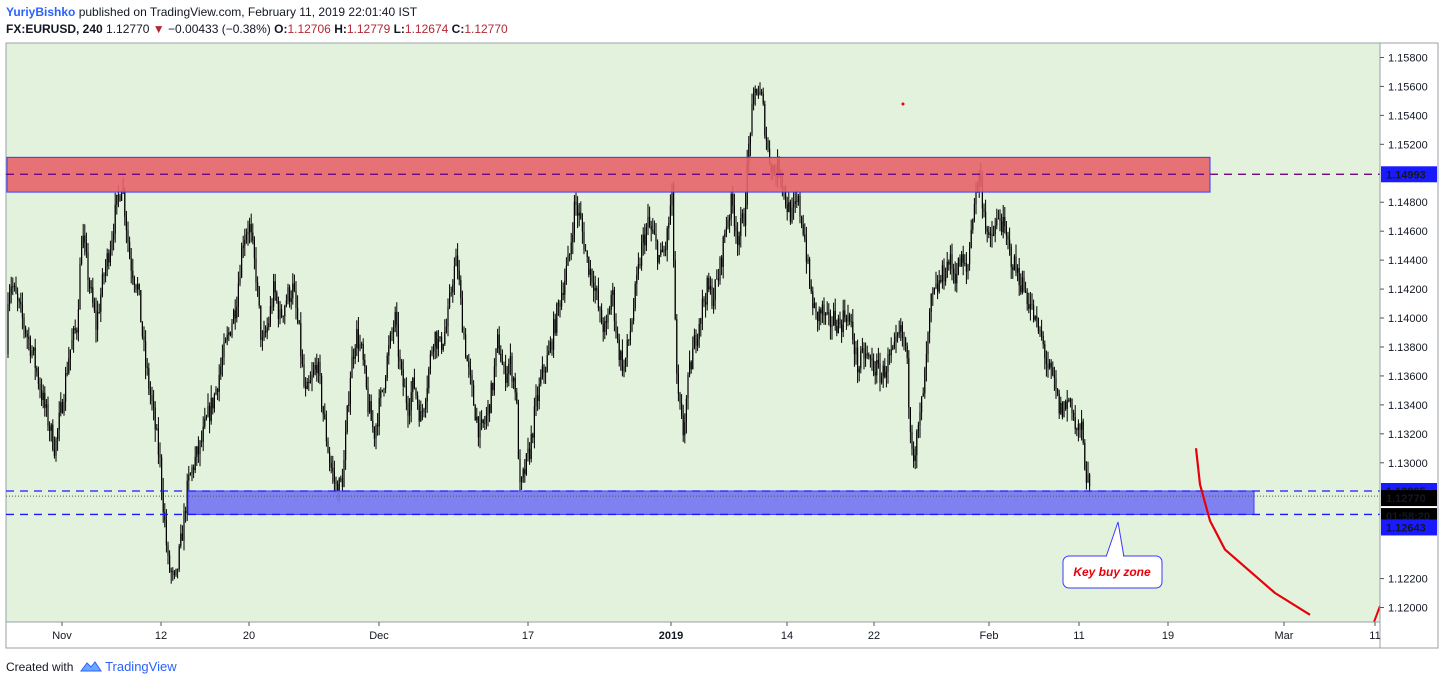  What do you see at coordinates (281, 29) in the screenshot?
I see `open-label: O:` at bounding box center [281, 29].